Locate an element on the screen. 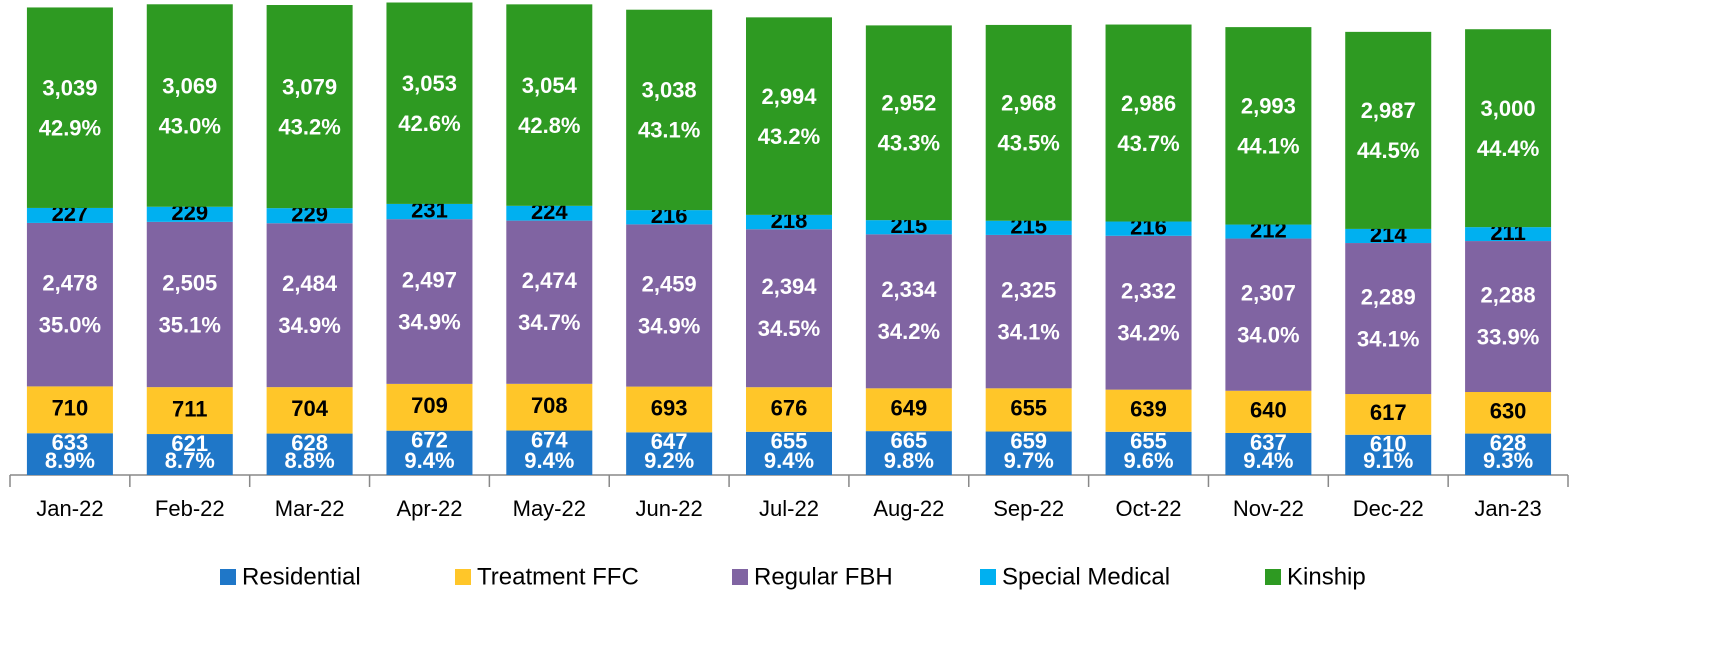 The image size is (1719, 651). value-label: 709 is located at coordinates (429, 405).